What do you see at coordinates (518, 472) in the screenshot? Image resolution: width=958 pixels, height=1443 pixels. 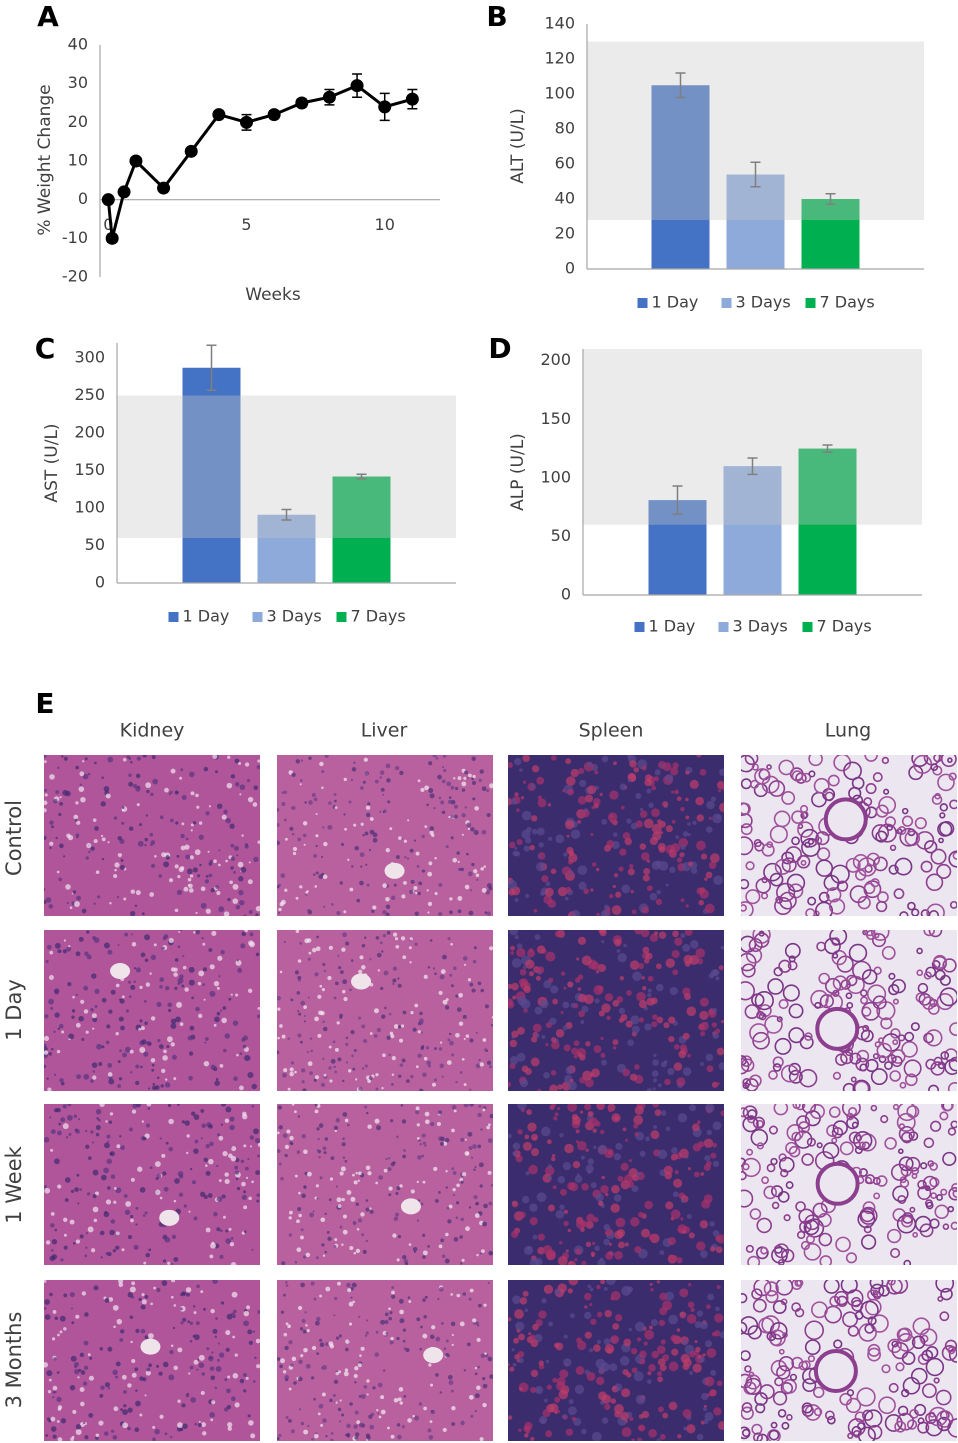 I see `y-axis-label: ALP (U/L)` at bounding box center [518, 472].